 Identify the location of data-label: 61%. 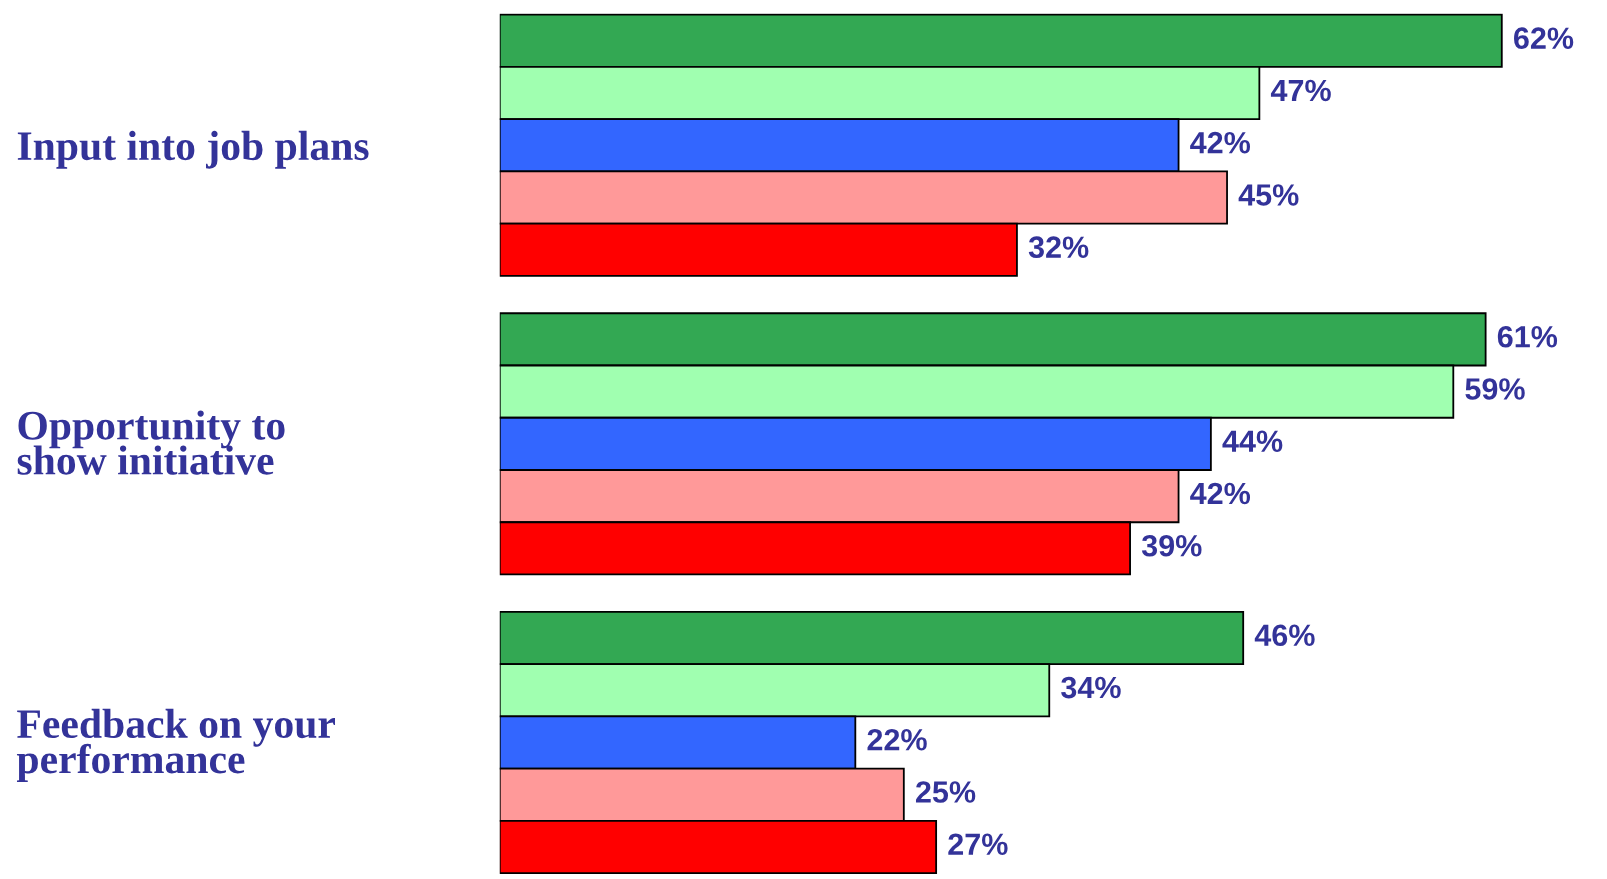
(1527, 336).